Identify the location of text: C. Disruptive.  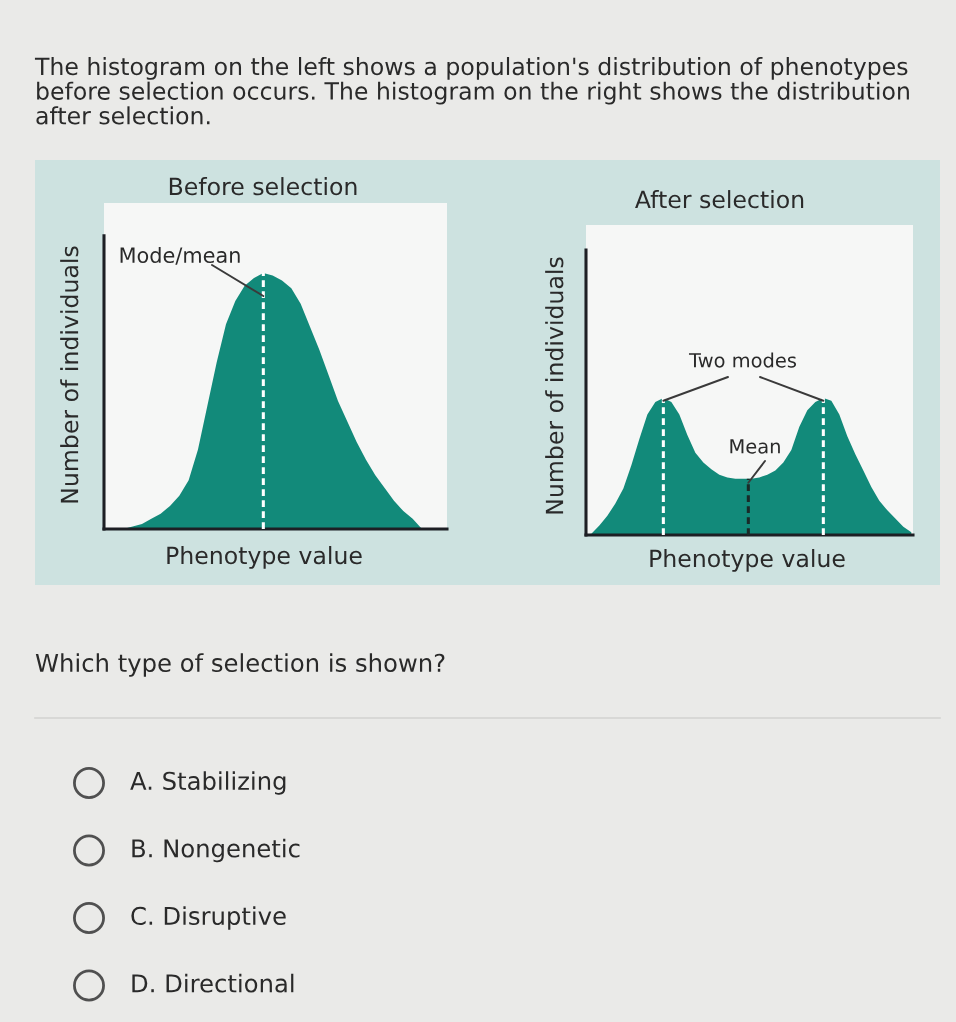
(208, 918).